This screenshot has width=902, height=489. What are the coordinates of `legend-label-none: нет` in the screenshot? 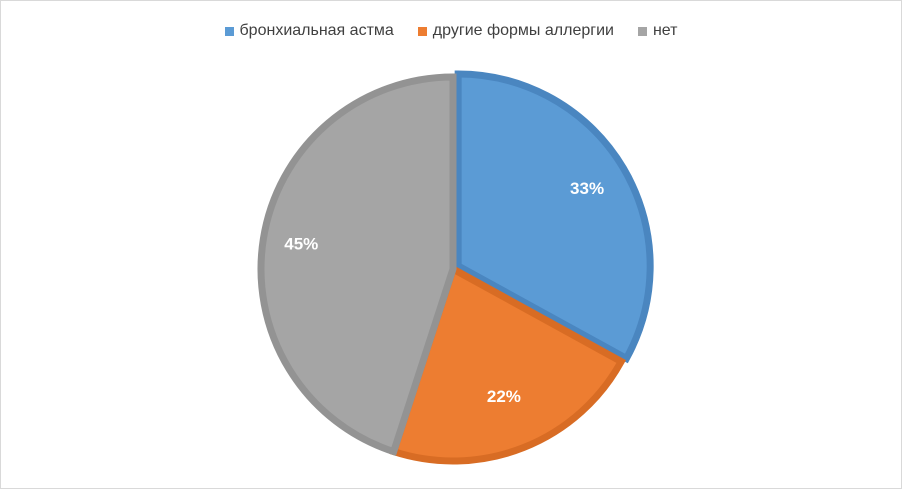 It's located at (665, 30).